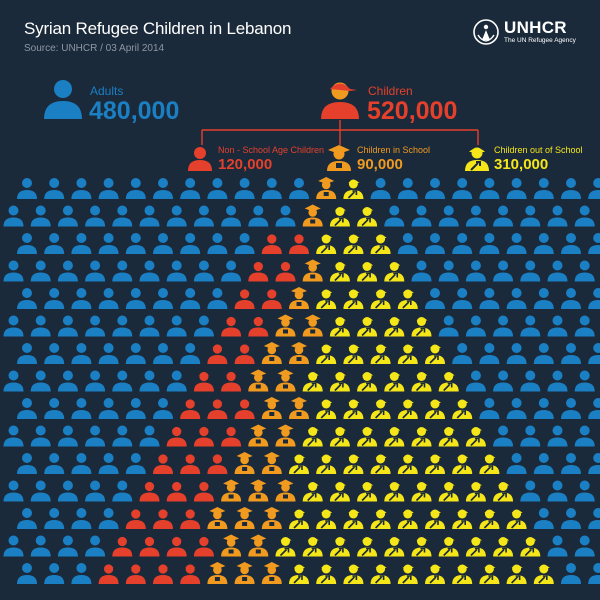  I want to click on children-value: 520,000, so click(412, 111).